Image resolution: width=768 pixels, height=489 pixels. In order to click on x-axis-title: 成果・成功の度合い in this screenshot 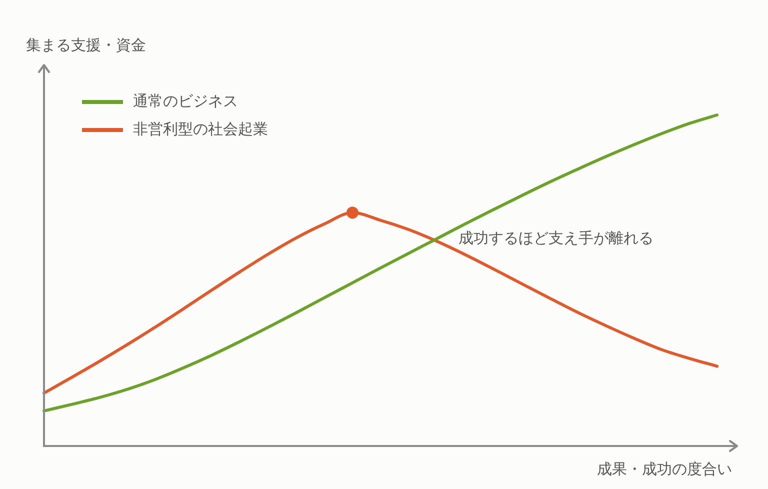, I will do `click(664, 469)`.